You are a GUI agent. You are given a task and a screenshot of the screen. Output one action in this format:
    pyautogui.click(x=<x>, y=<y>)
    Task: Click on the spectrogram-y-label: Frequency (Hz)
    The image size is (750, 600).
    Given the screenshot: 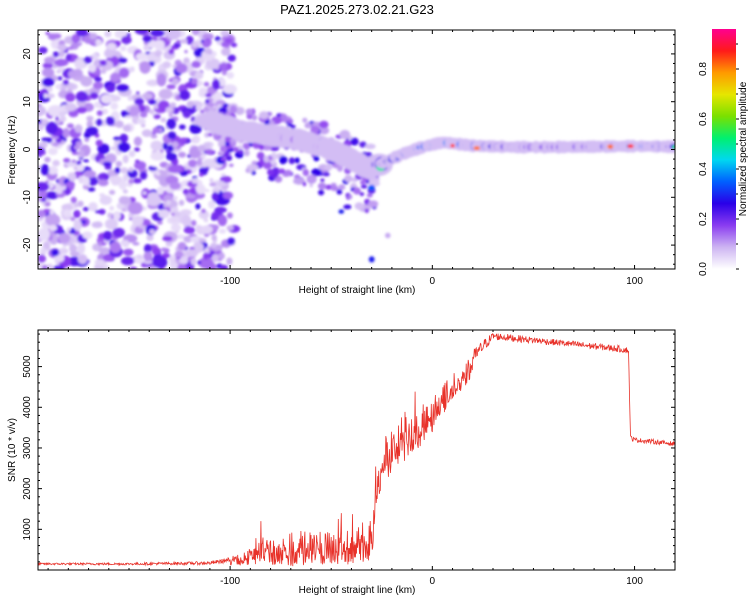 What is the action you would take?
    pyautogui.click(x=12, y=150)
    